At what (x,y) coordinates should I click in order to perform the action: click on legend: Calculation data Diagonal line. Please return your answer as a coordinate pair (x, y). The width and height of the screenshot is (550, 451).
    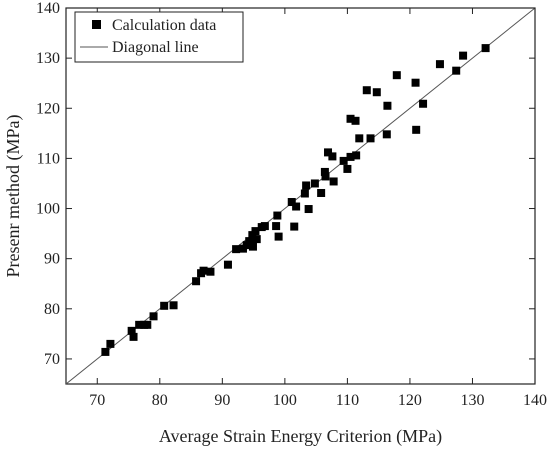
    Looking at the image, I should click on (159, 37).